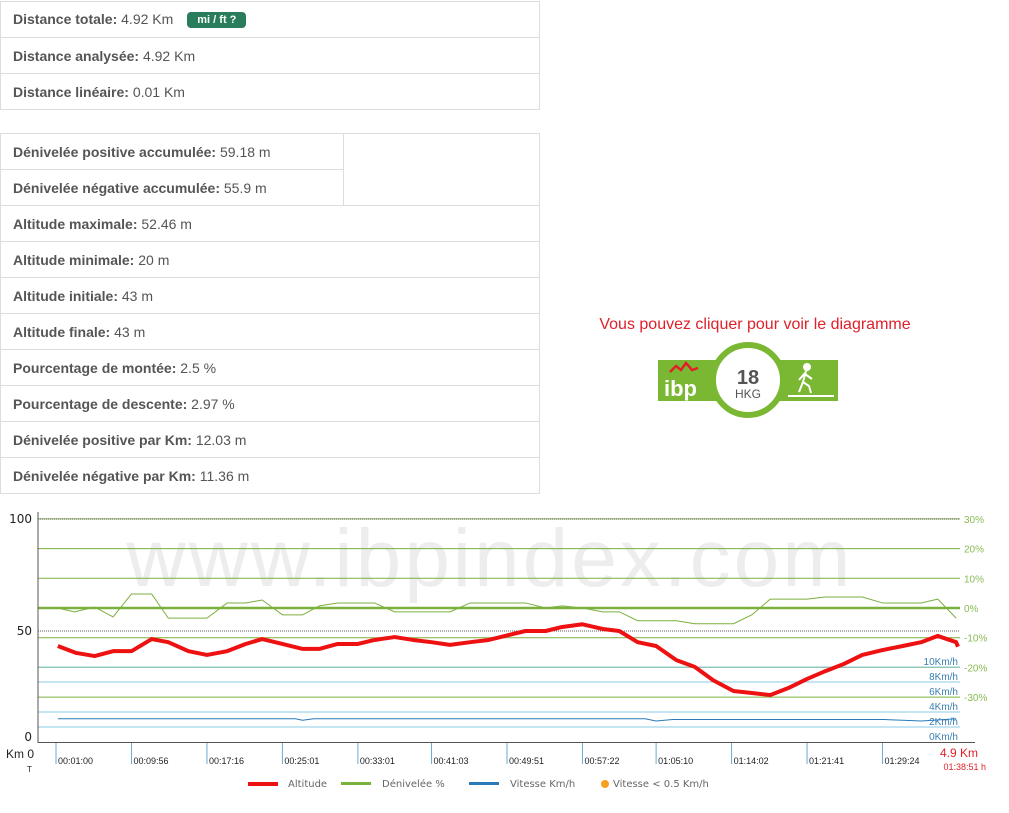 Image resolution: width=1009 pixels, height=813 pixels. Describe the element at coordinates (62, 331) in the screenshot. I see `stat-label: Altitude finale:` at that location.